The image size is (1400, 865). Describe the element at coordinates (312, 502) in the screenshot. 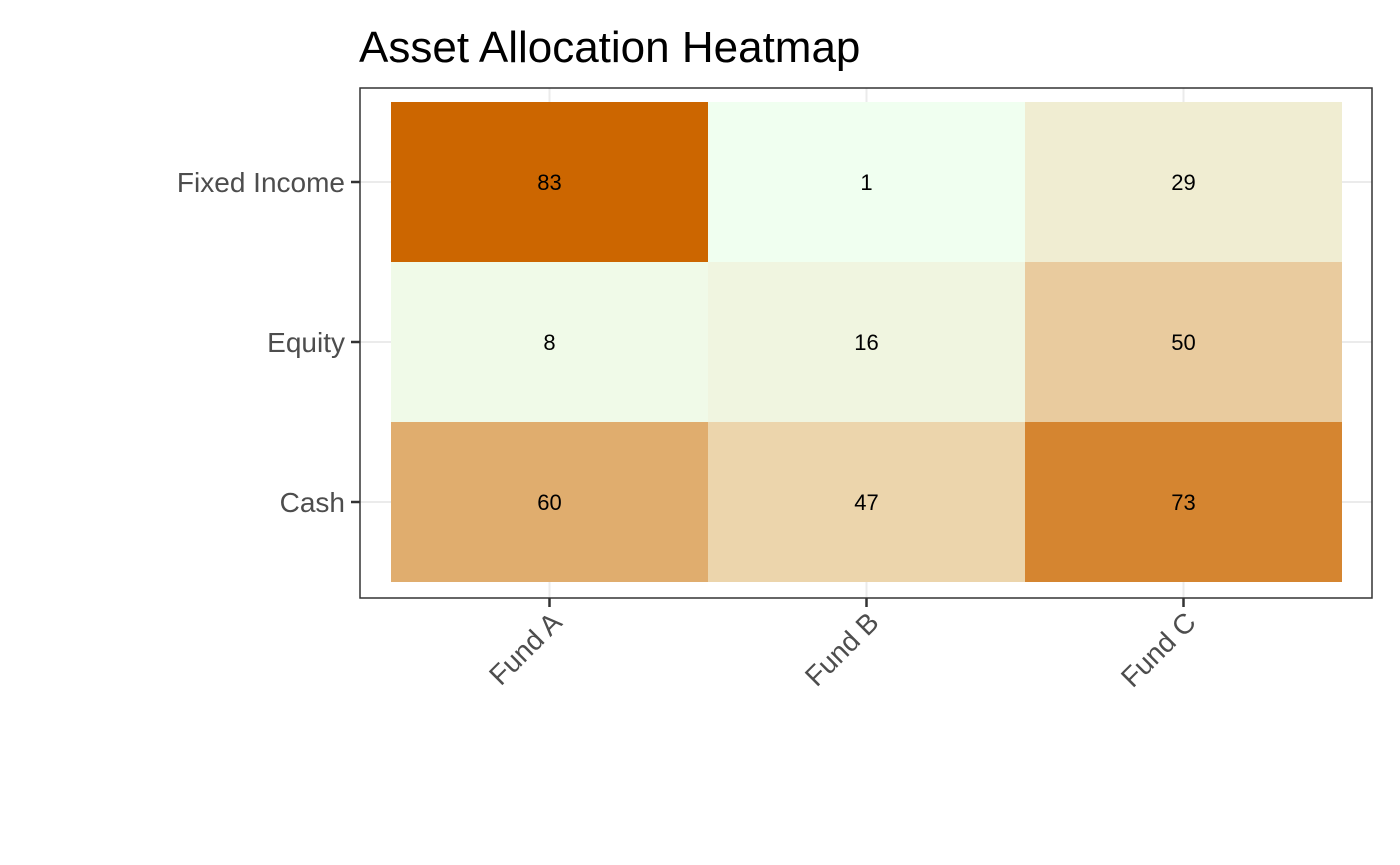

I see `y-tick-label-cash: Cash` at that location.